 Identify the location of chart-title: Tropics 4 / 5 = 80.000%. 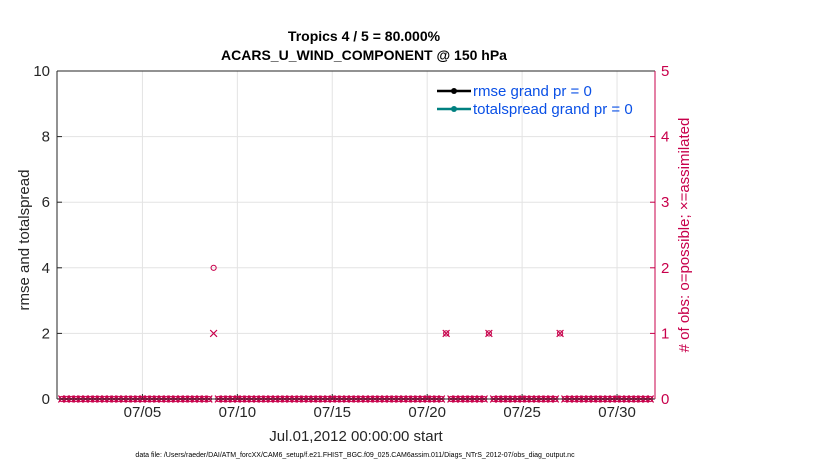
(364, 36).